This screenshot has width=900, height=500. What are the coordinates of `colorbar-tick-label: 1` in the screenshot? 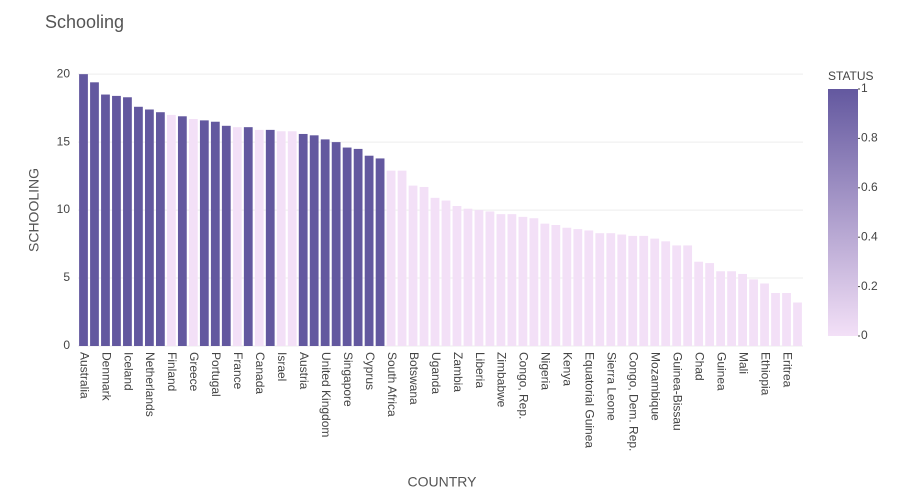 It's located at (864, 88).